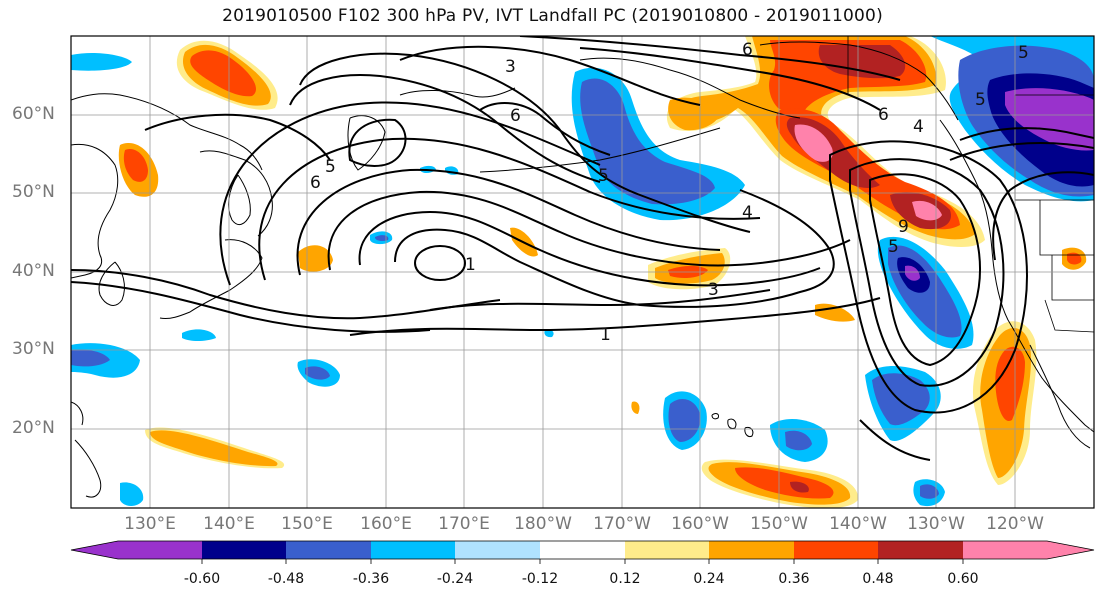 This screenshot has width=1105, height=601. I want to click on colorbar-tick-label: 0.24, so click(709, 579).